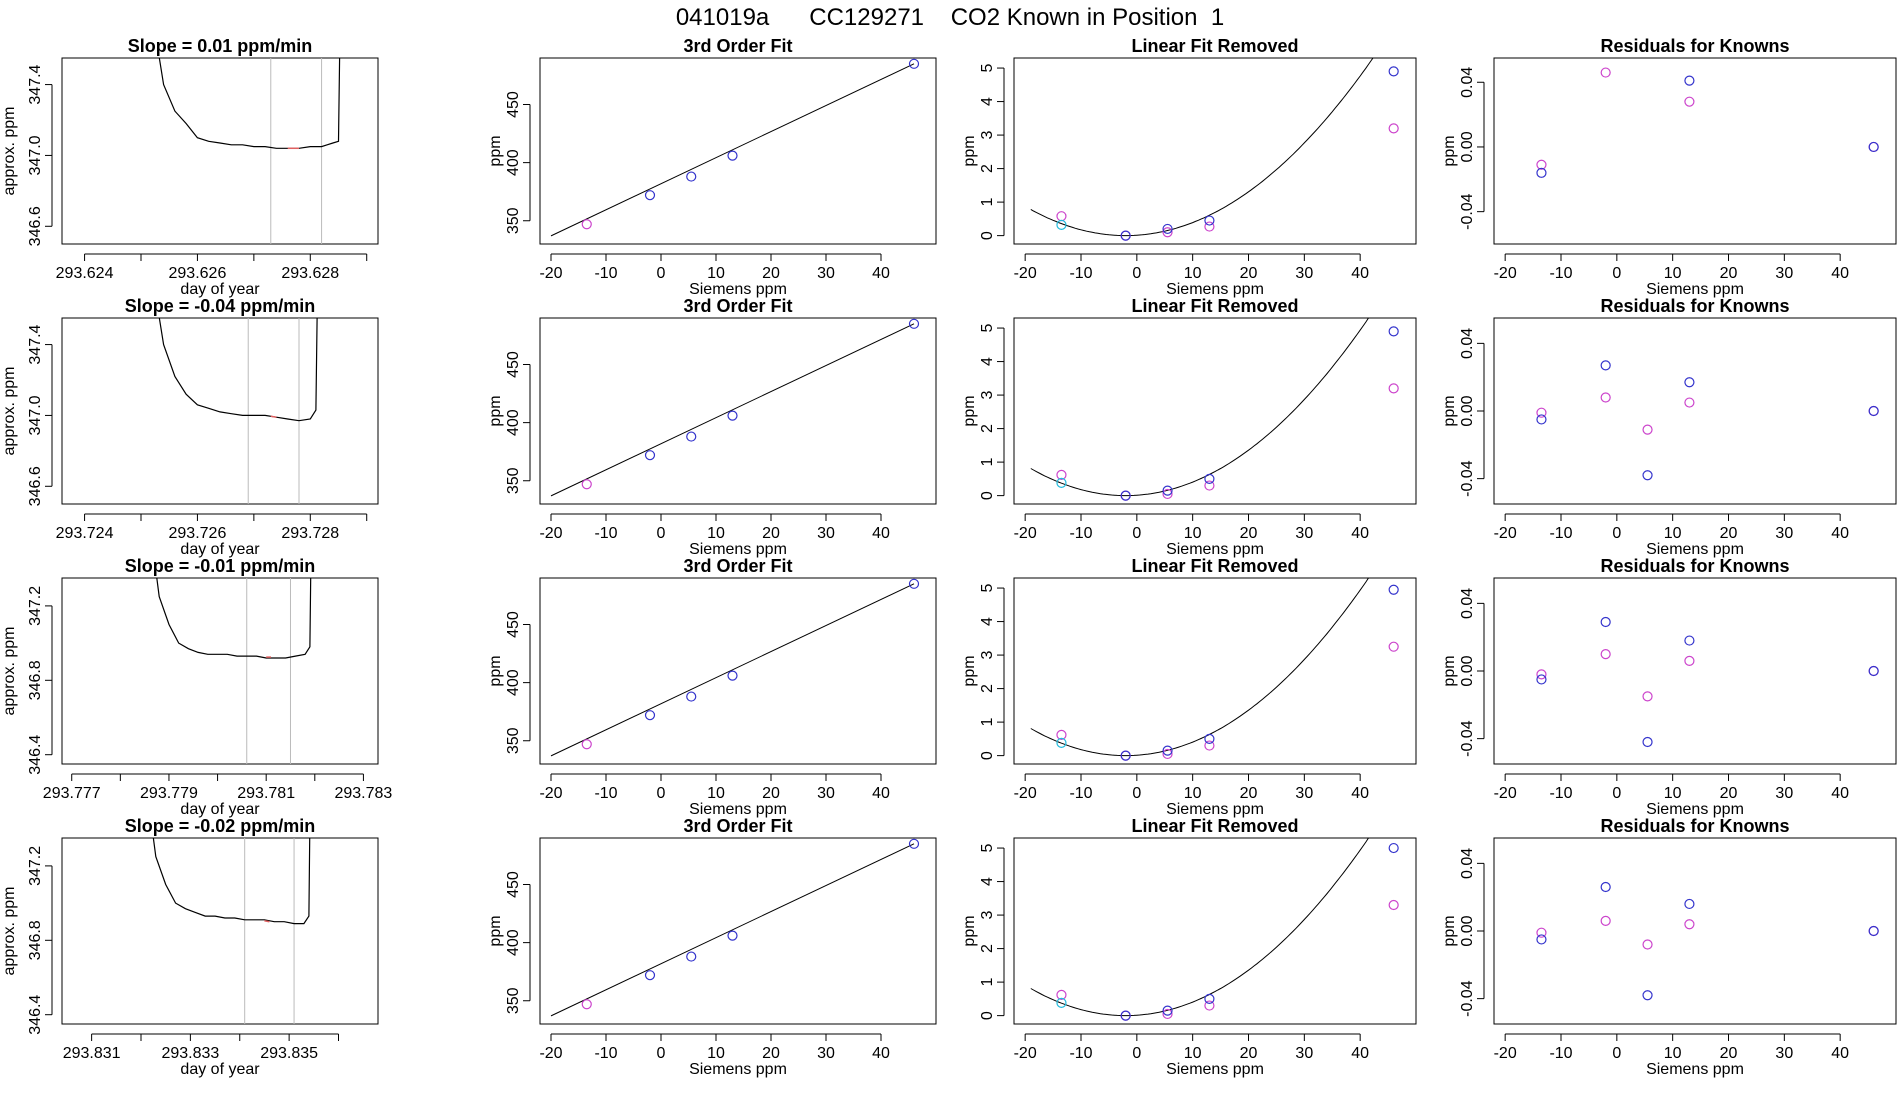 The image size is (1900, 1100). What do you see at coordinates (85, 273) in the screenshot?
I see `x-tick-label: 293.624` at bounding box center [85, 273].